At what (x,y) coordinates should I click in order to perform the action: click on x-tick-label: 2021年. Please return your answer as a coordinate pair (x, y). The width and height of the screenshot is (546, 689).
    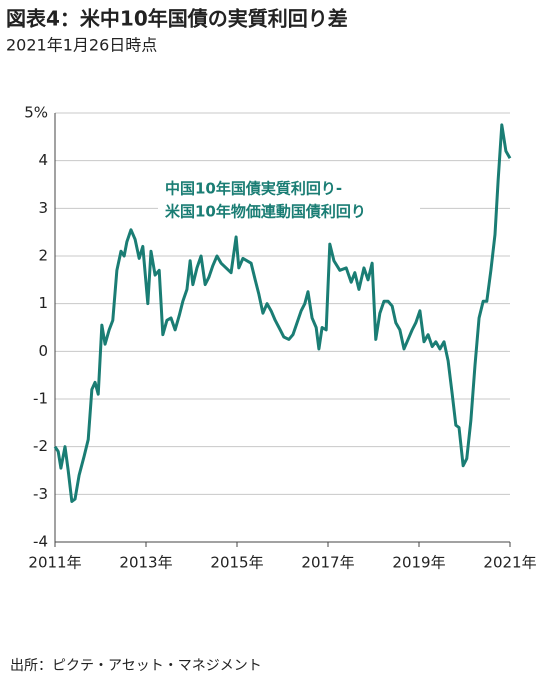
    Looking at the image, I should click on (509, 563).